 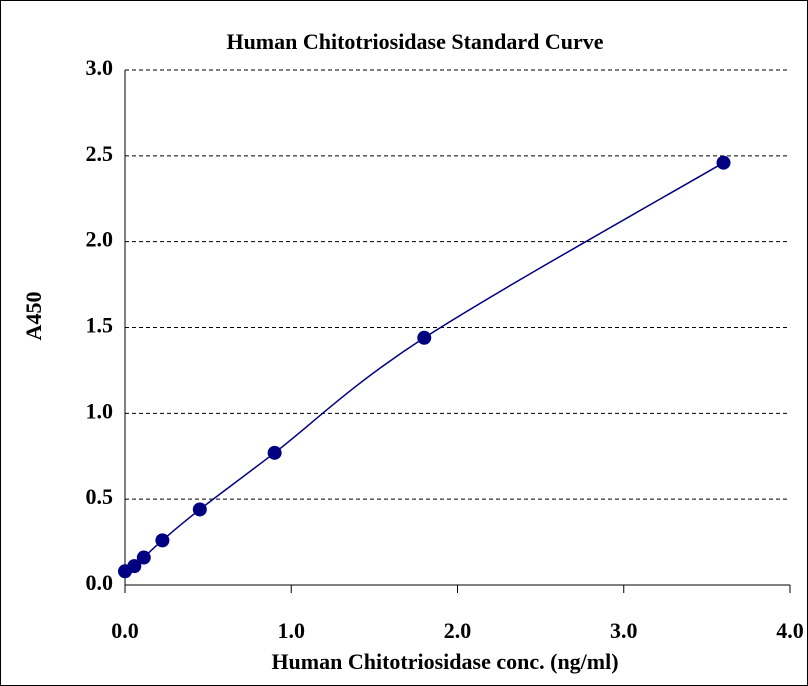 What do you see at coordinates (125, 630) in the screenshot?
I see `x-tick-label: 0.0` at bounding box center [125, 630].